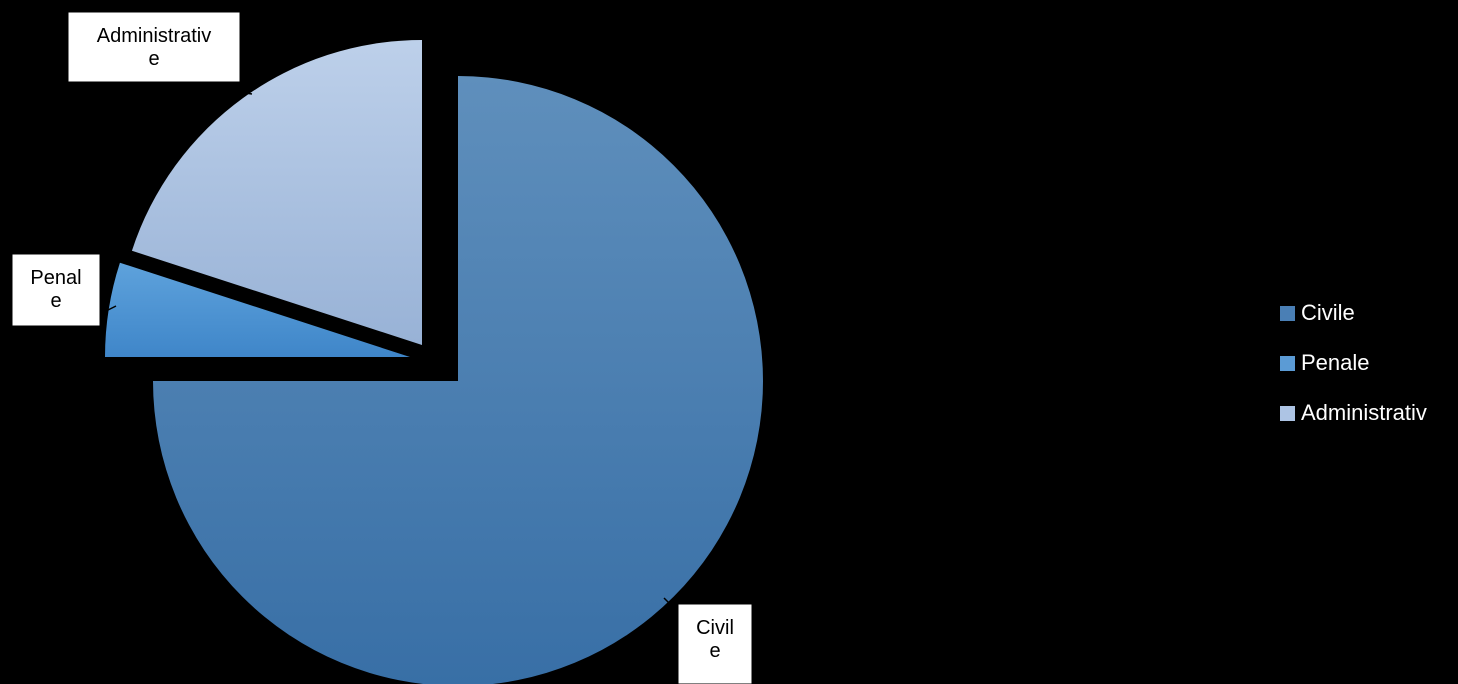 The width and height of the screenshot is (1458, 684). Describe the element at coordinates (1328, 312) in the screenshot. I see `legend-label: Civile` at that location.